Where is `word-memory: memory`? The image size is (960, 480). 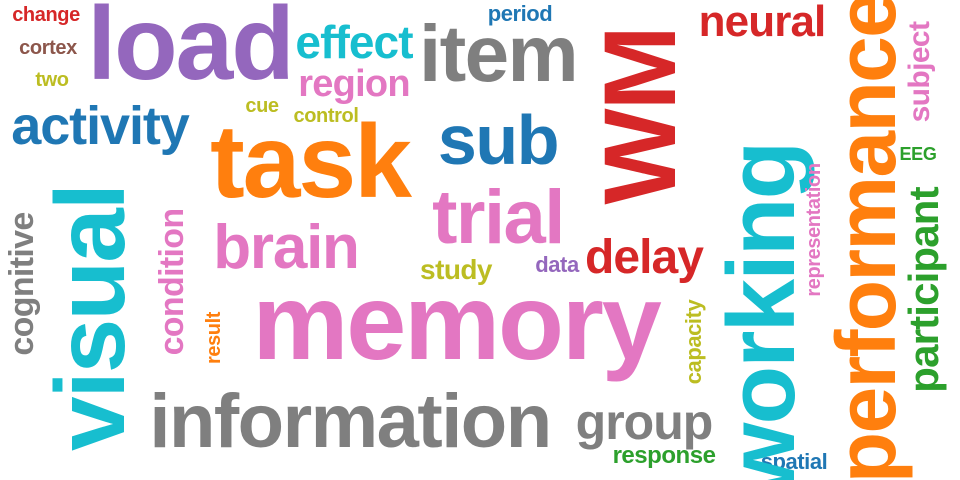
word-memory: memory is located at coordinates (456, 321).